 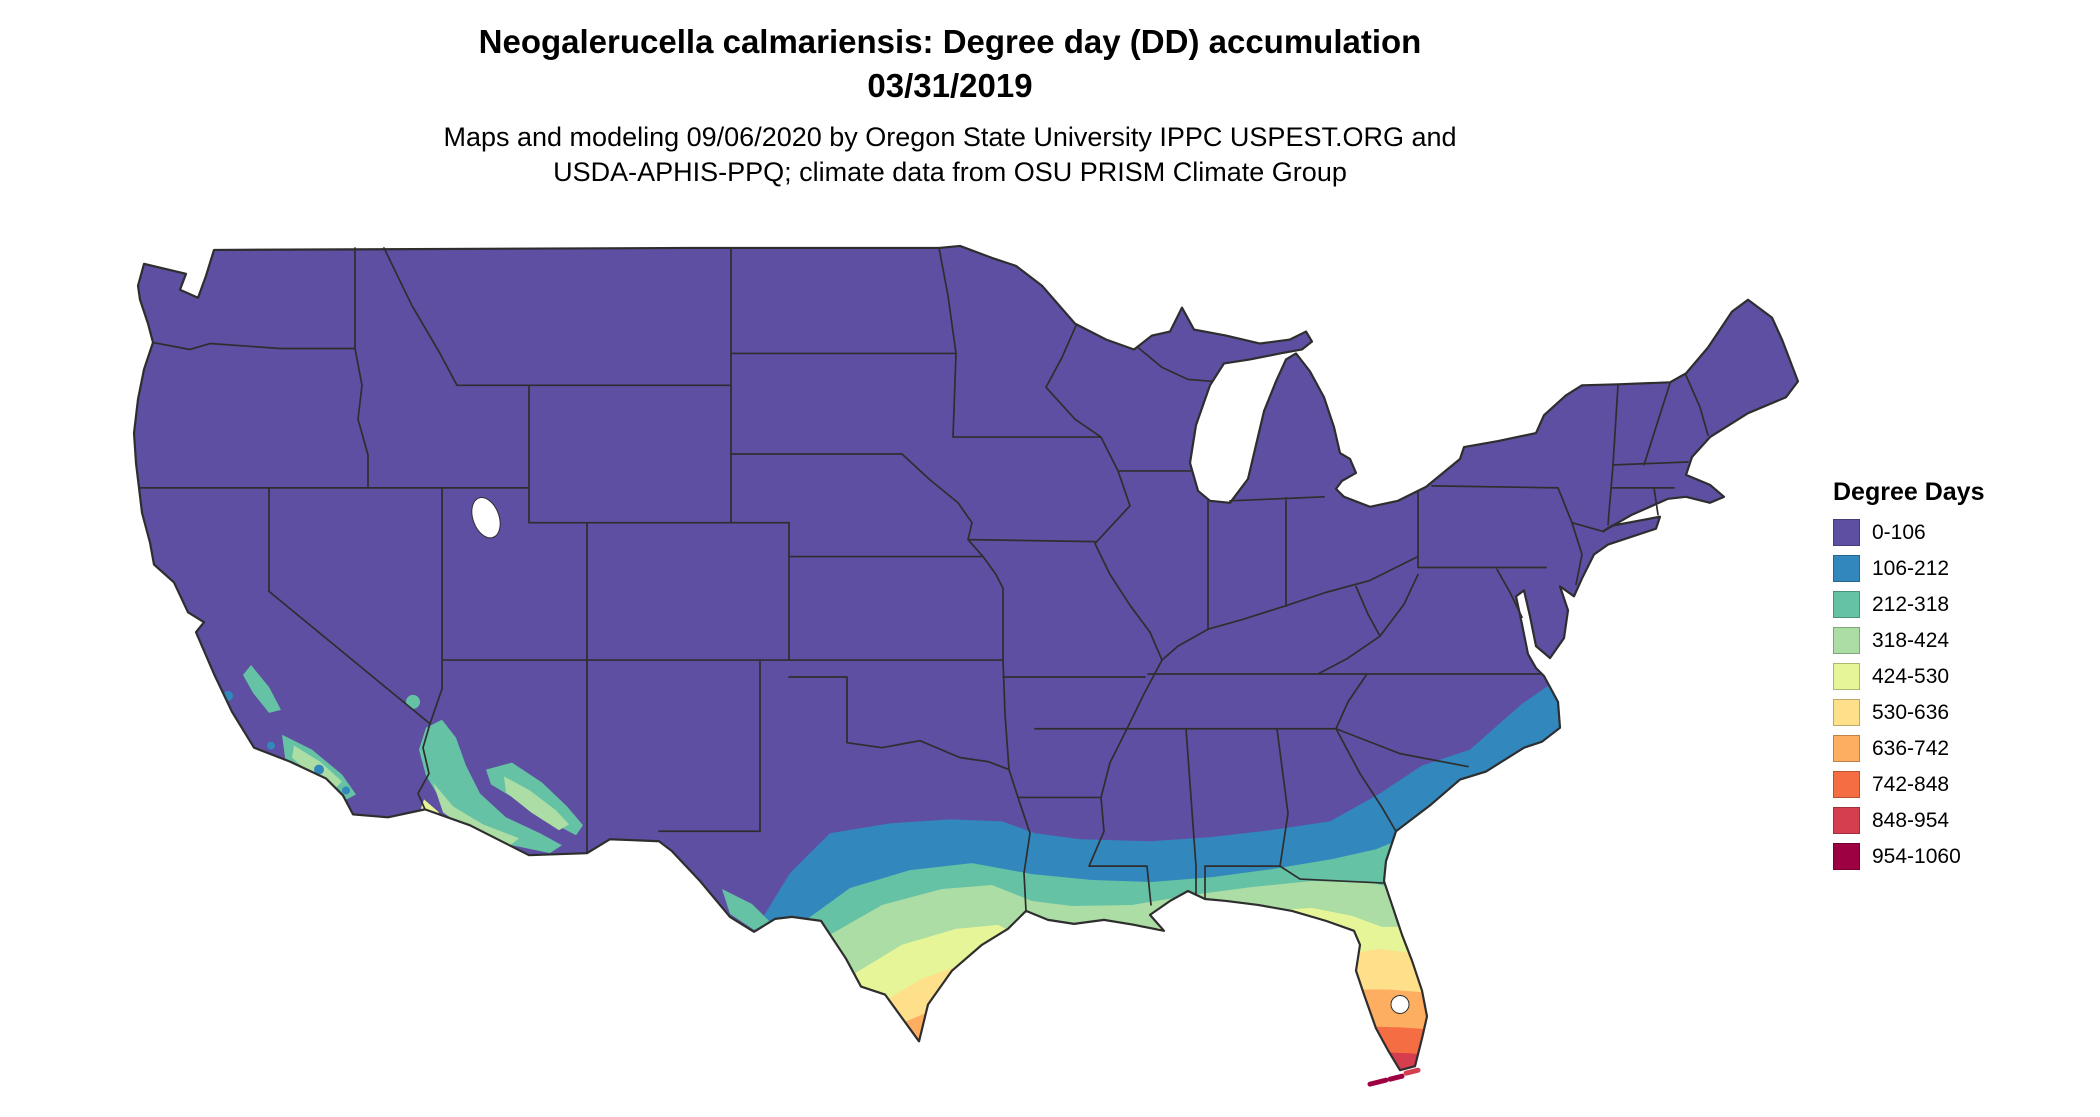 What do you see at coordinates (413, 701) in the screenshot?
I see `patch-vegas-teal` at bounding box center [413, 701].